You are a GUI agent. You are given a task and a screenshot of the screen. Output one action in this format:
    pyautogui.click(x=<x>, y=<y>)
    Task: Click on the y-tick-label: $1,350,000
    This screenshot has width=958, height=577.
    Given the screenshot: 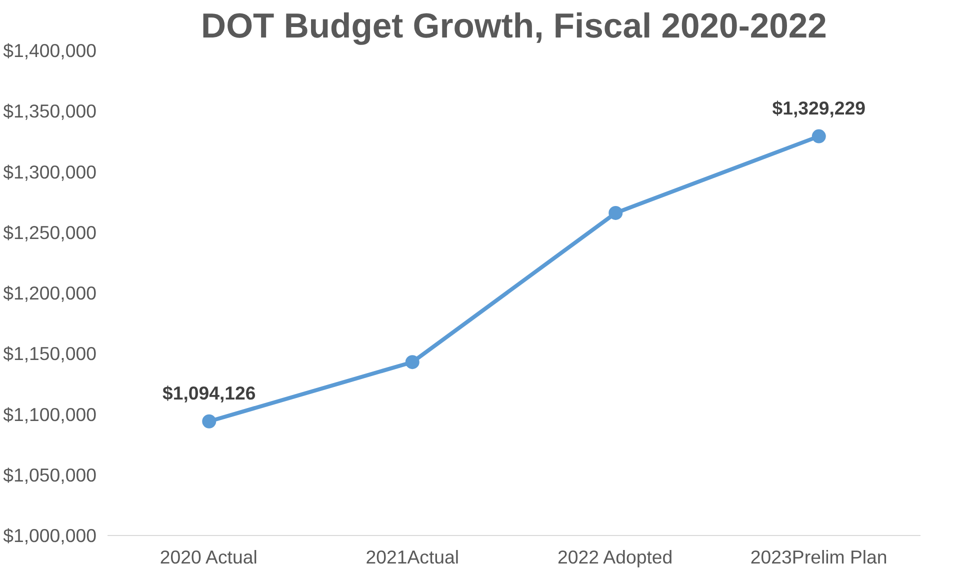 What is the action you would take?
    pyautogui.click(x=50, y=111)
    